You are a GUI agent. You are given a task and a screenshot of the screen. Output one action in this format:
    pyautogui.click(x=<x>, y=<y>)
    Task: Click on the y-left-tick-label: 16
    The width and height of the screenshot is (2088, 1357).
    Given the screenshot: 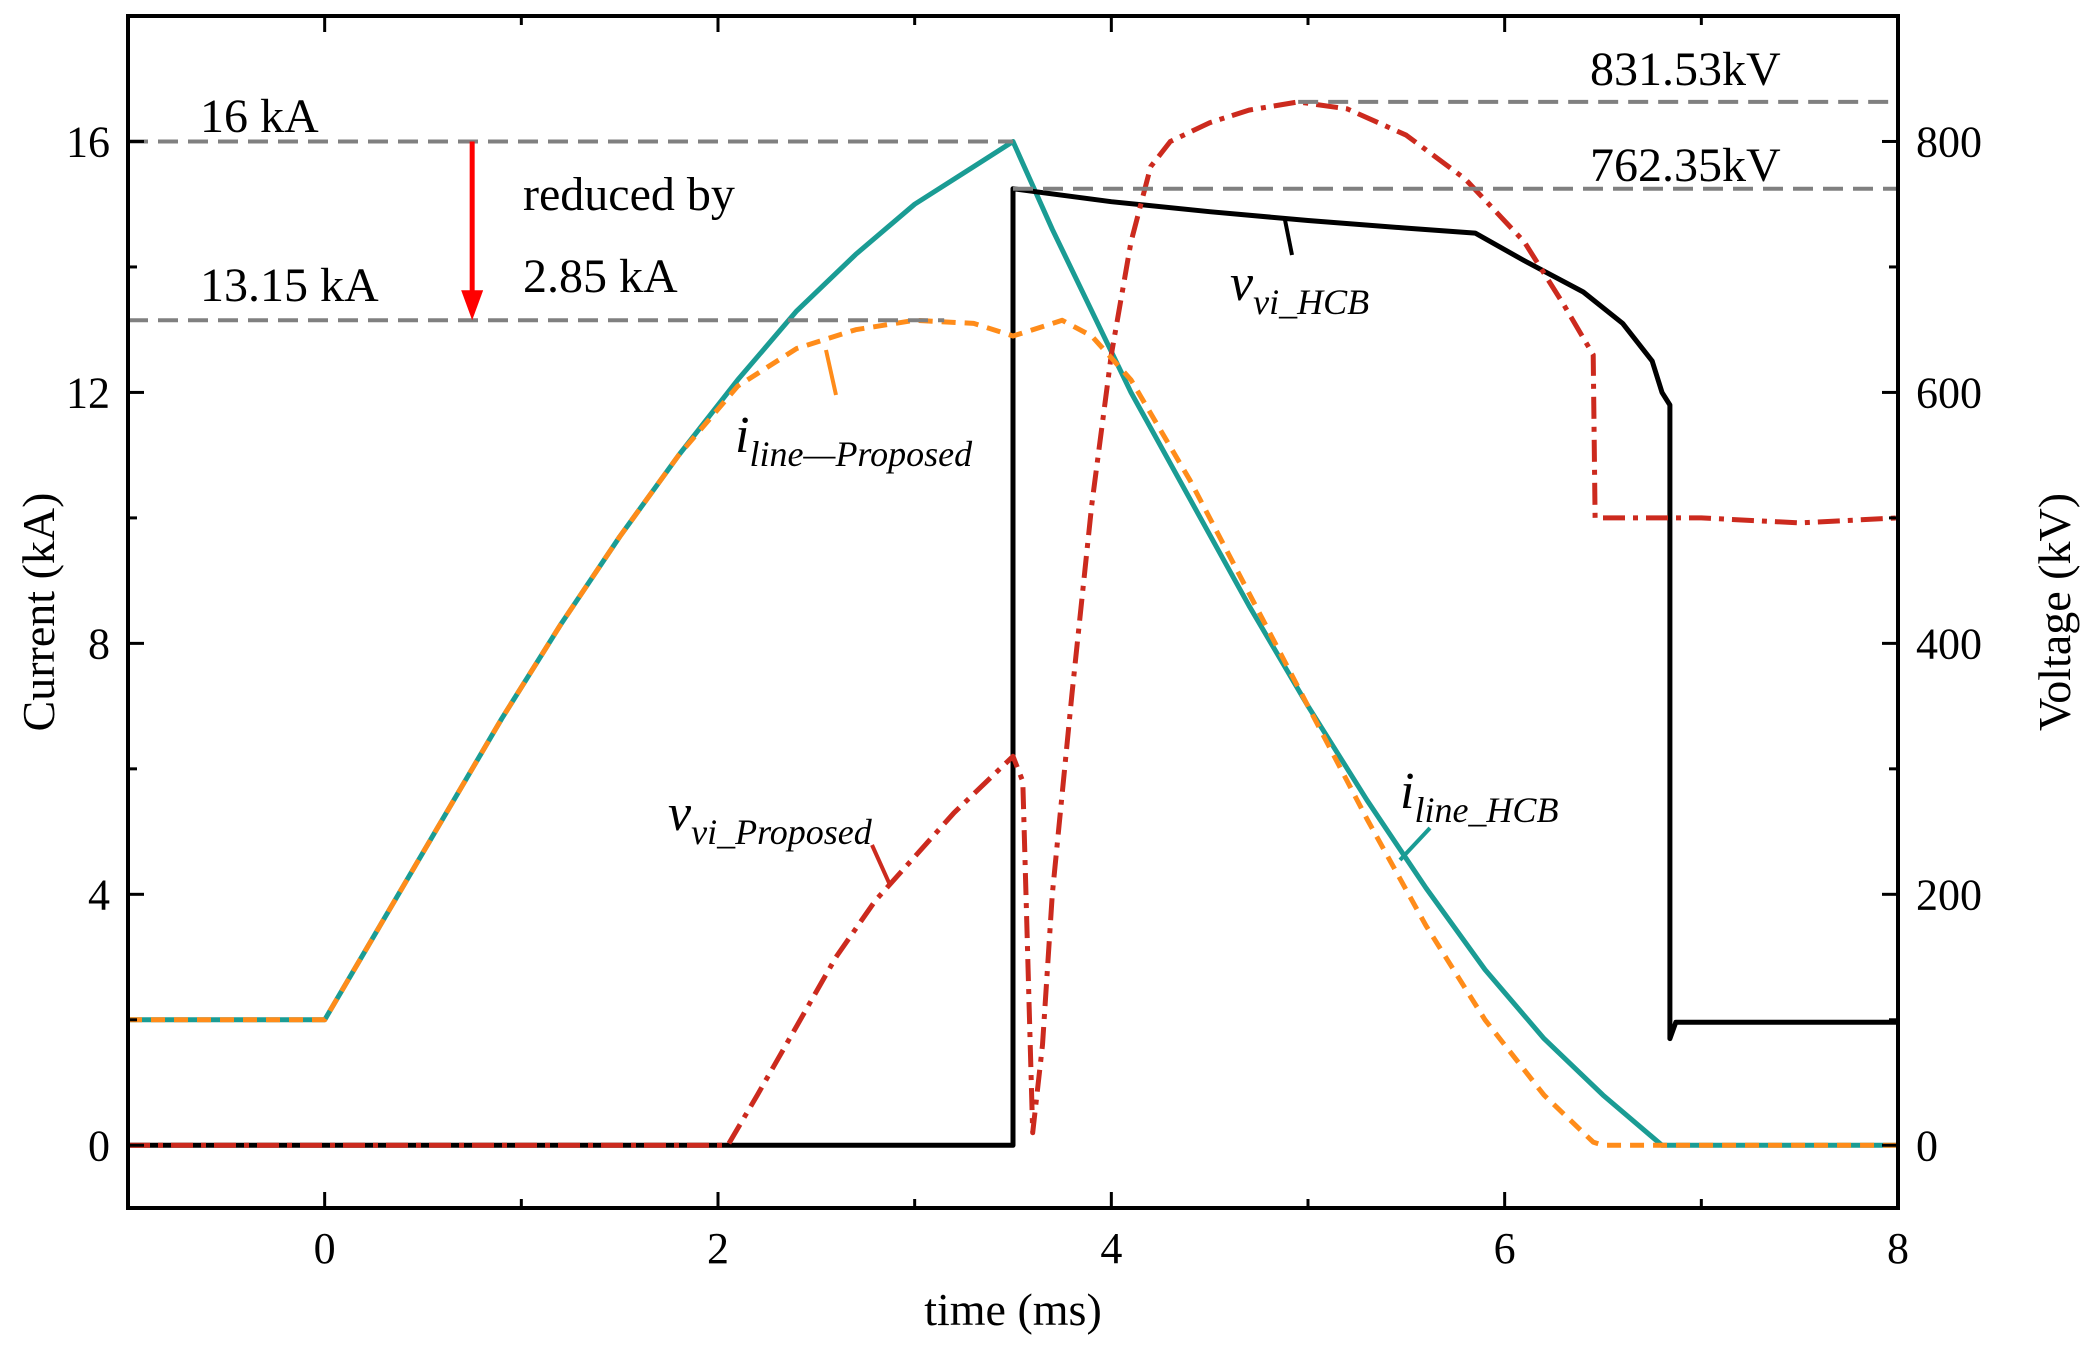 What is the action you would take?
    pyautogui.click(x=88, y=141)
    